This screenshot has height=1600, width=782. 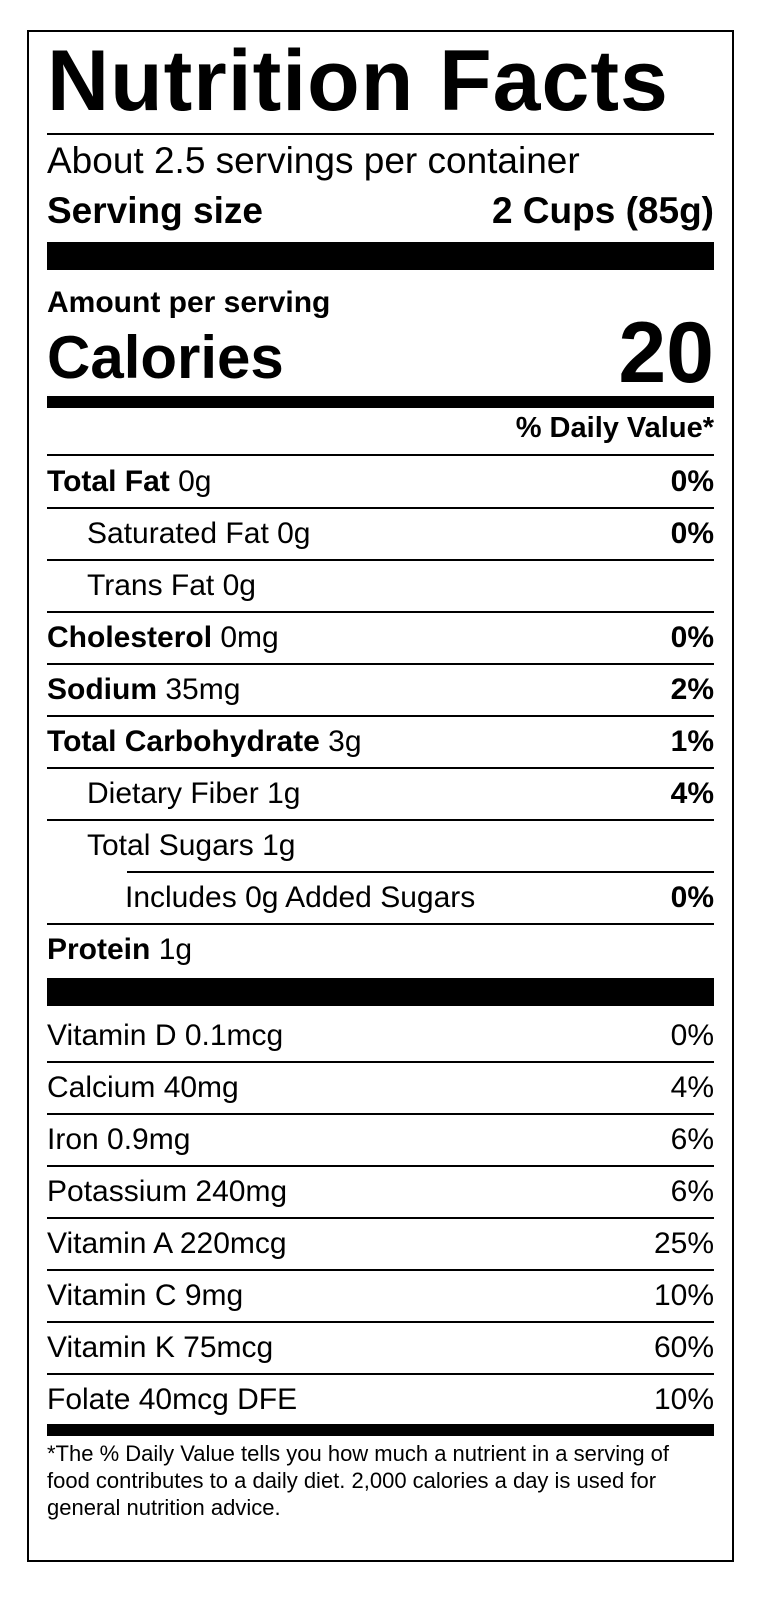 I want to click on vitamin-name: Vitamin A 220mcg, so click(x=167, y=1243).